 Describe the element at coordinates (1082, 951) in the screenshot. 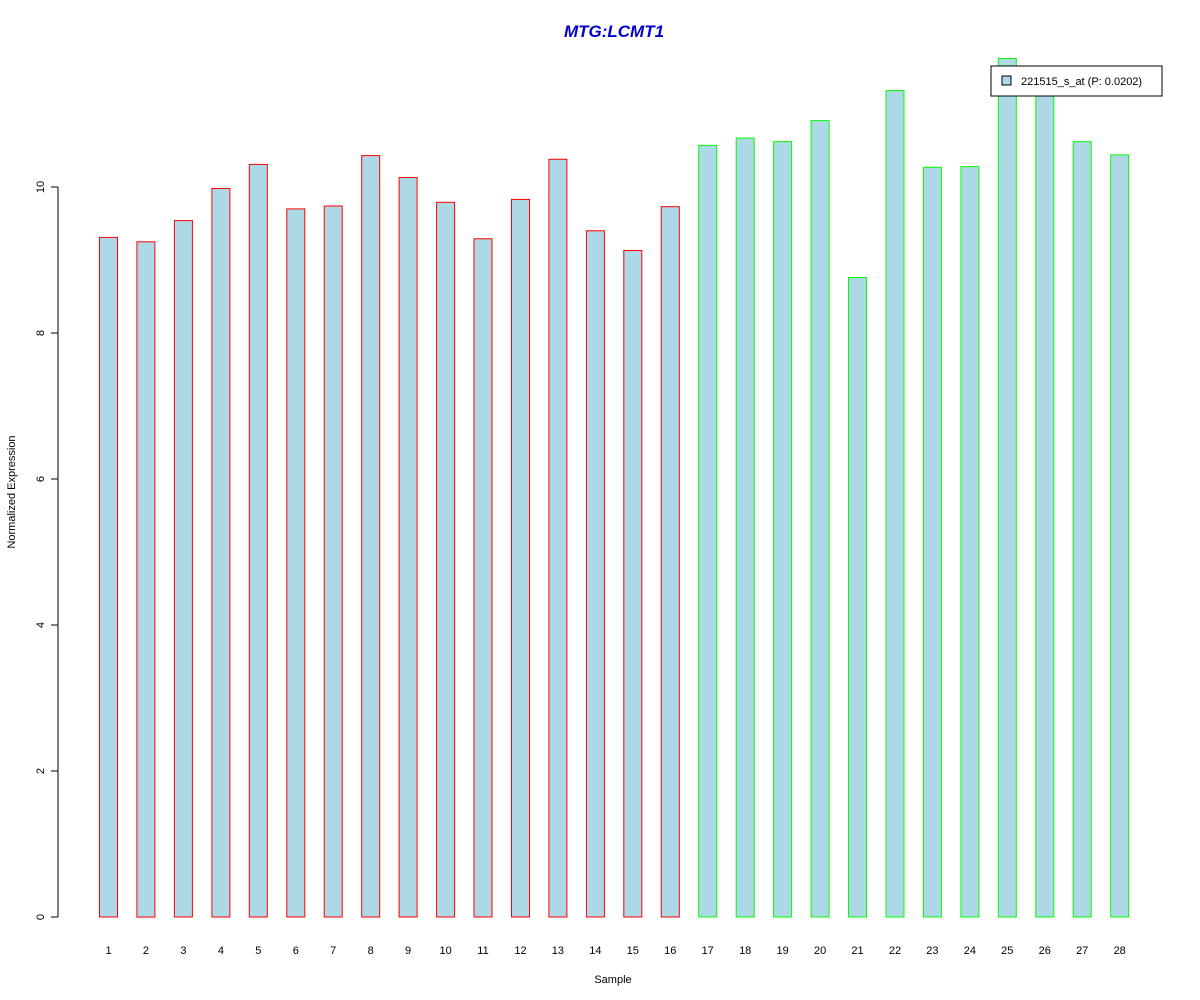

I see `x-tick-label: 27` at that location.